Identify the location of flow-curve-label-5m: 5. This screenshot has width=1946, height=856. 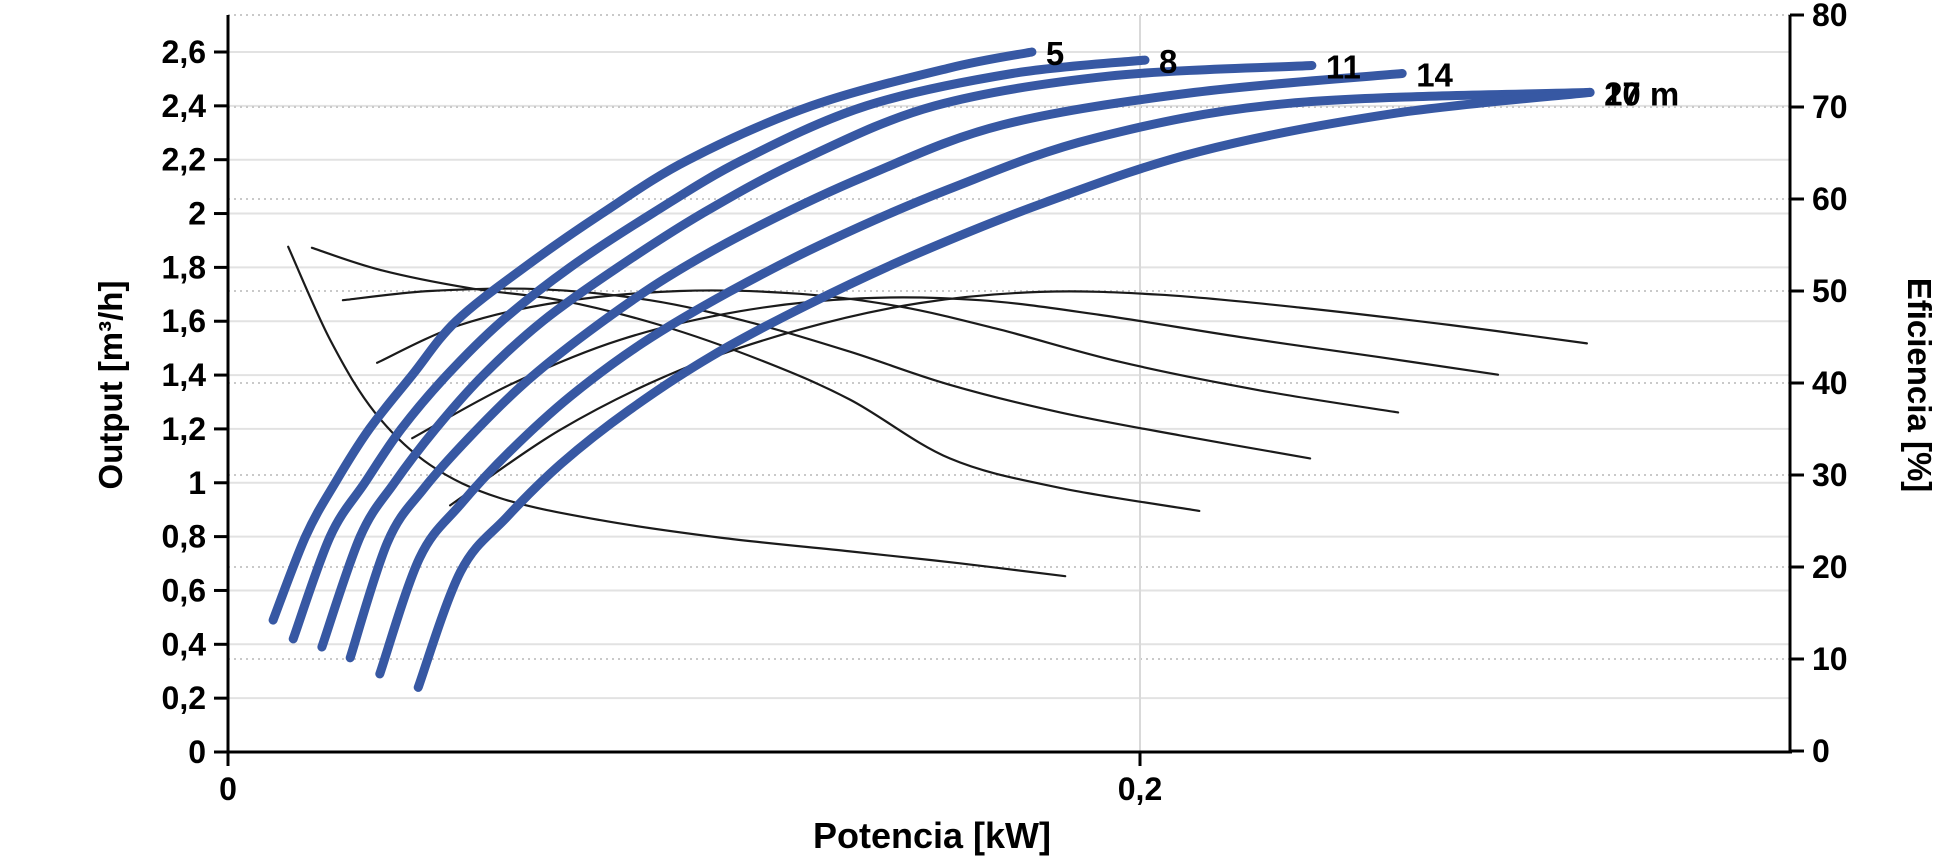
(1055, 53).